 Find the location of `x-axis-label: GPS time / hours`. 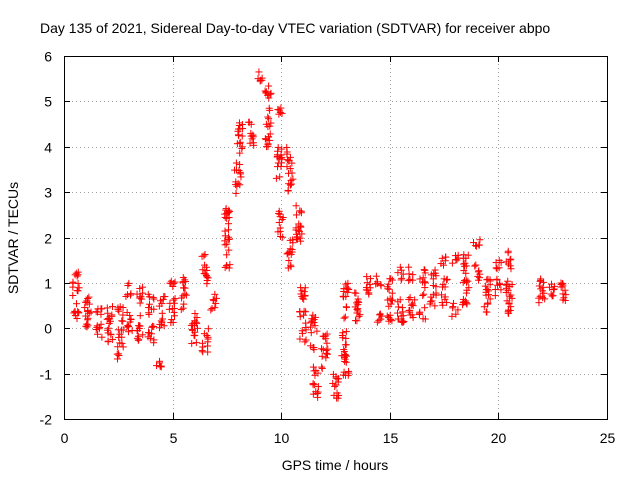

x-axis-label: GPS time / hours is located at coordinates (335, 465).